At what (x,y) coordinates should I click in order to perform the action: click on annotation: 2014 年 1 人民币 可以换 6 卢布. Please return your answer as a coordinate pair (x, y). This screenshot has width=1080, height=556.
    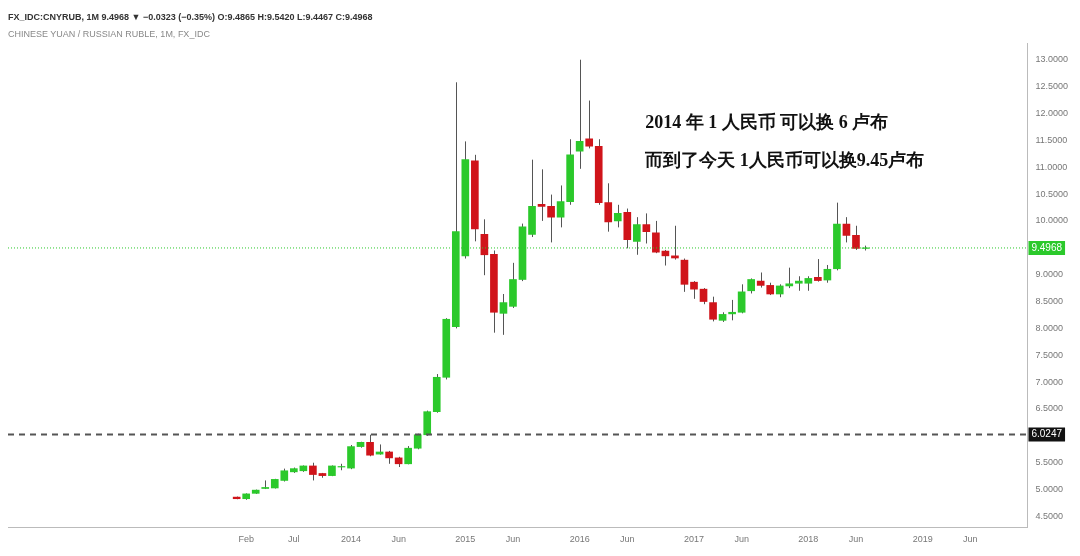
    Looking at the image, I should click on (767, 121).